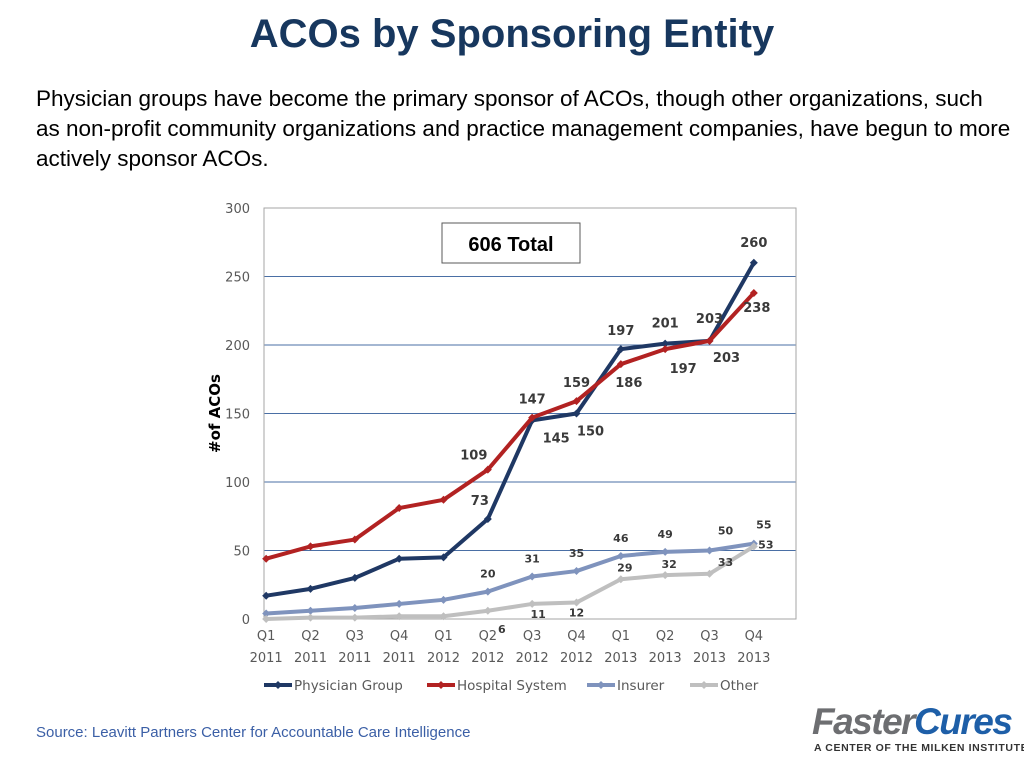 Image resolution: width=1024 pixels, height=768 pixels. Describe the element at coordinates (237, 209) in the screenshot. I see `y-tick-label-300: 300` at that location.